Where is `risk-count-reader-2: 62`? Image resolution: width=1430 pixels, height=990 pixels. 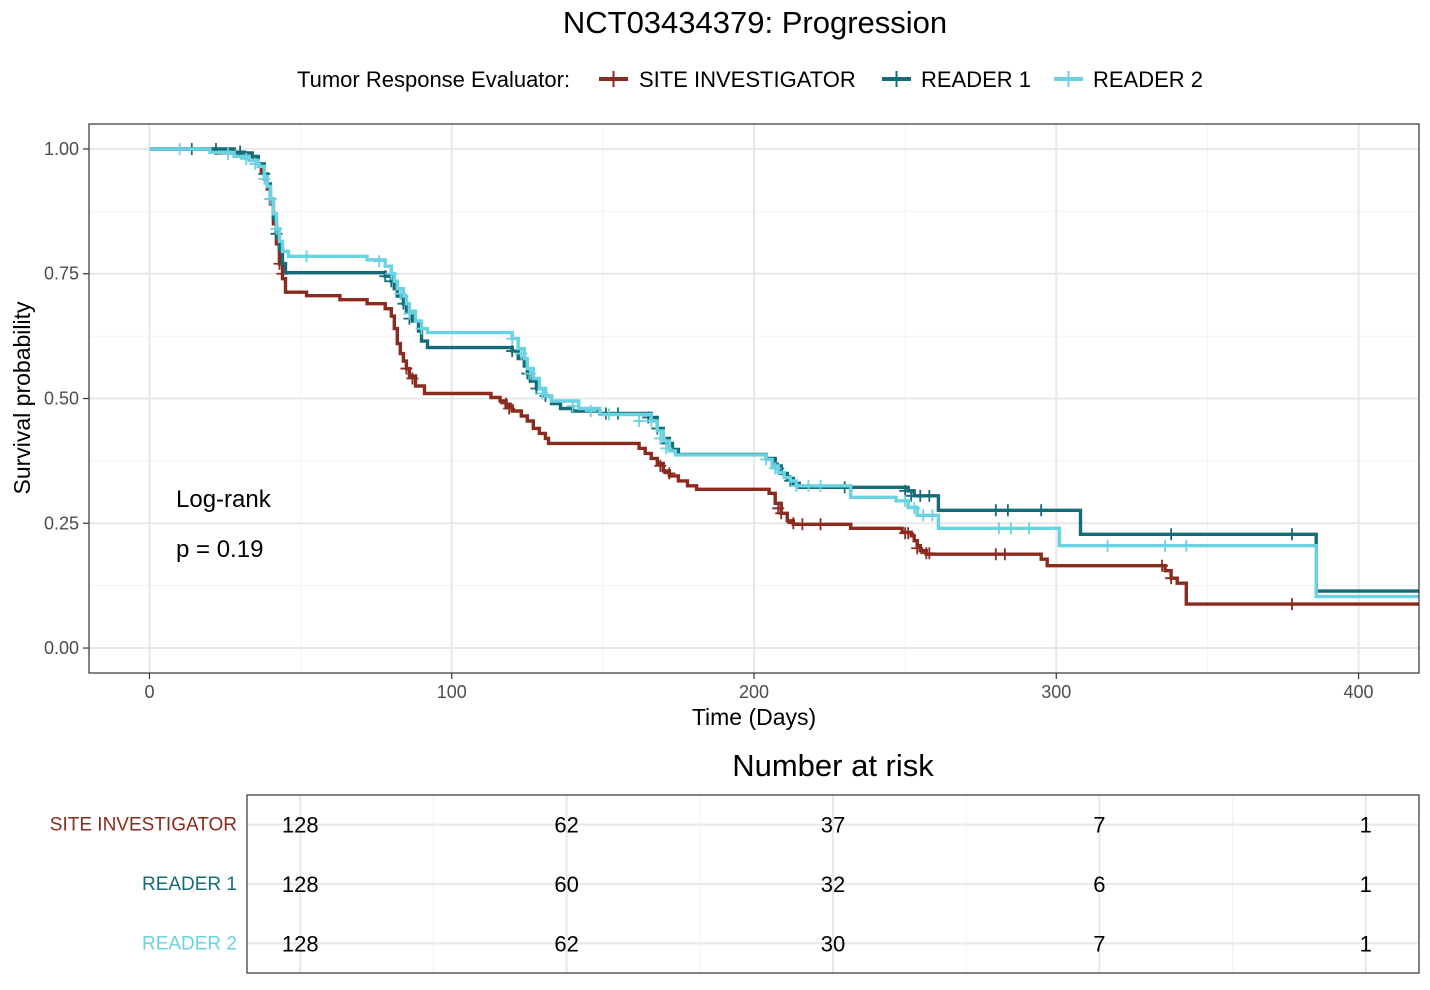 risk-count-reader-2: 62 is located at coordinates (566, 943).